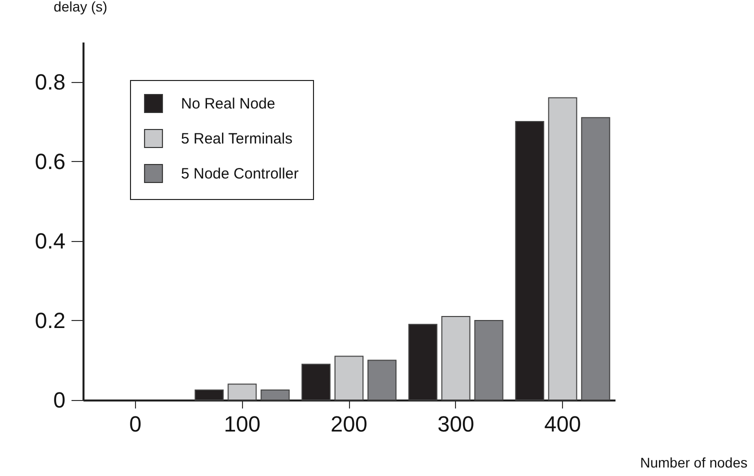 This screenshot has height=476, width=754. I want to click on legend-label: 5 Node Controller, so click(240, 174).